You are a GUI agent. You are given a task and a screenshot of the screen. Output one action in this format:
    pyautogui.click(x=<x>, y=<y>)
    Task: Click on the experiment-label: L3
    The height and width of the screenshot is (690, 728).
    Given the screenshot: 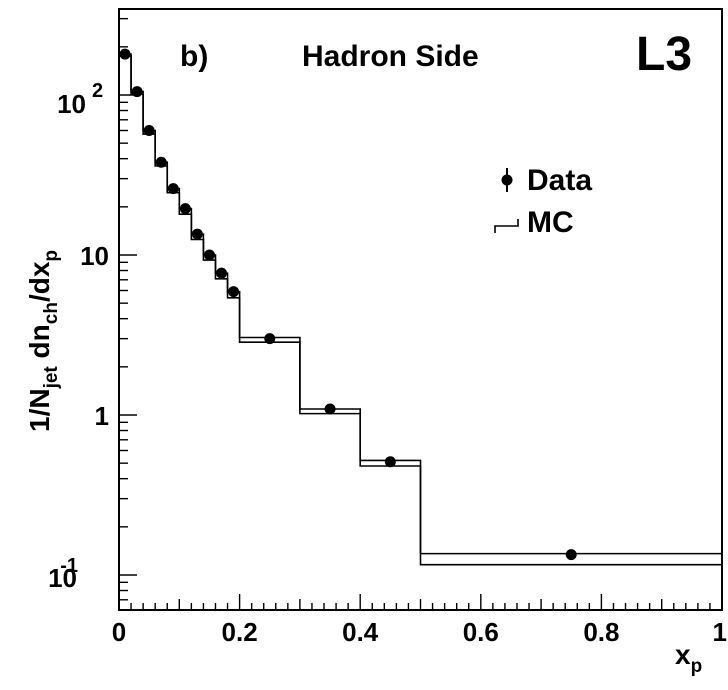 What is the action you would take?
    pyautogui.click(x=664, y=54)
    